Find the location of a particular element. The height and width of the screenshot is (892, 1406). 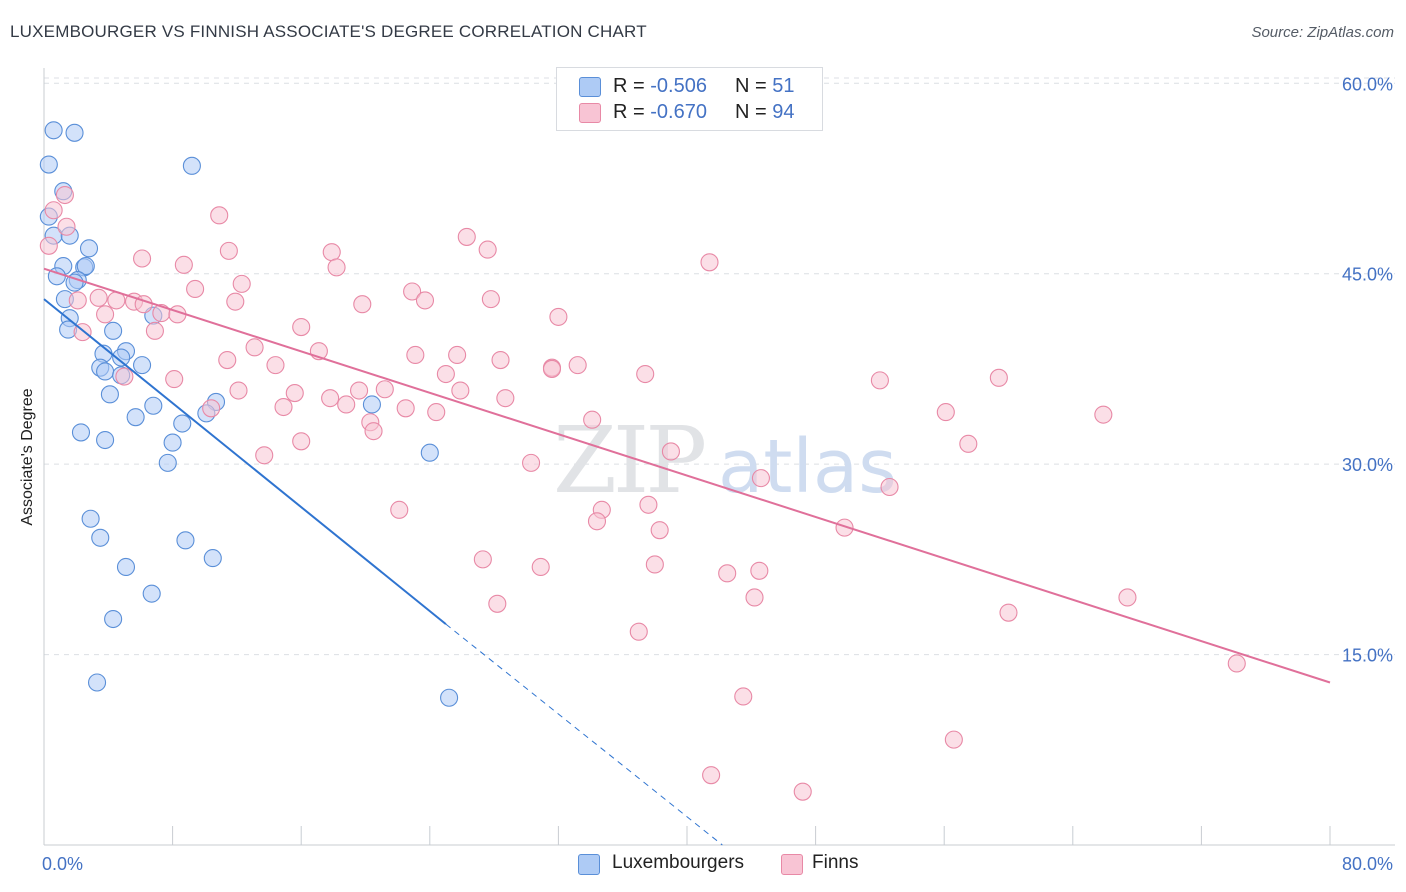

source-label: Source: ZipAtlas.com is located at coordinates (1322, 32).